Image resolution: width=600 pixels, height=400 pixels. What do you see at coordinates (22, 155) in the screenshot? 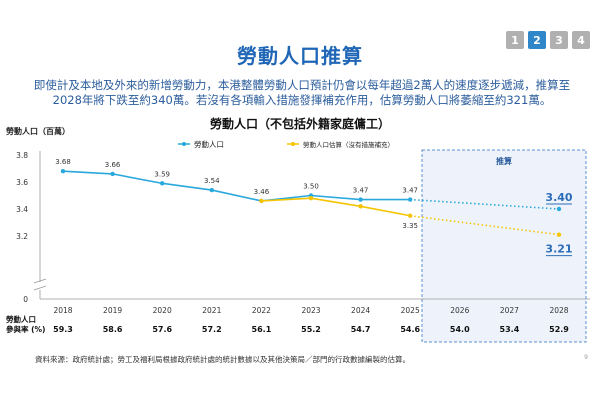
I see `y-tick-label: 3.8` at bounding box center [22, 155].